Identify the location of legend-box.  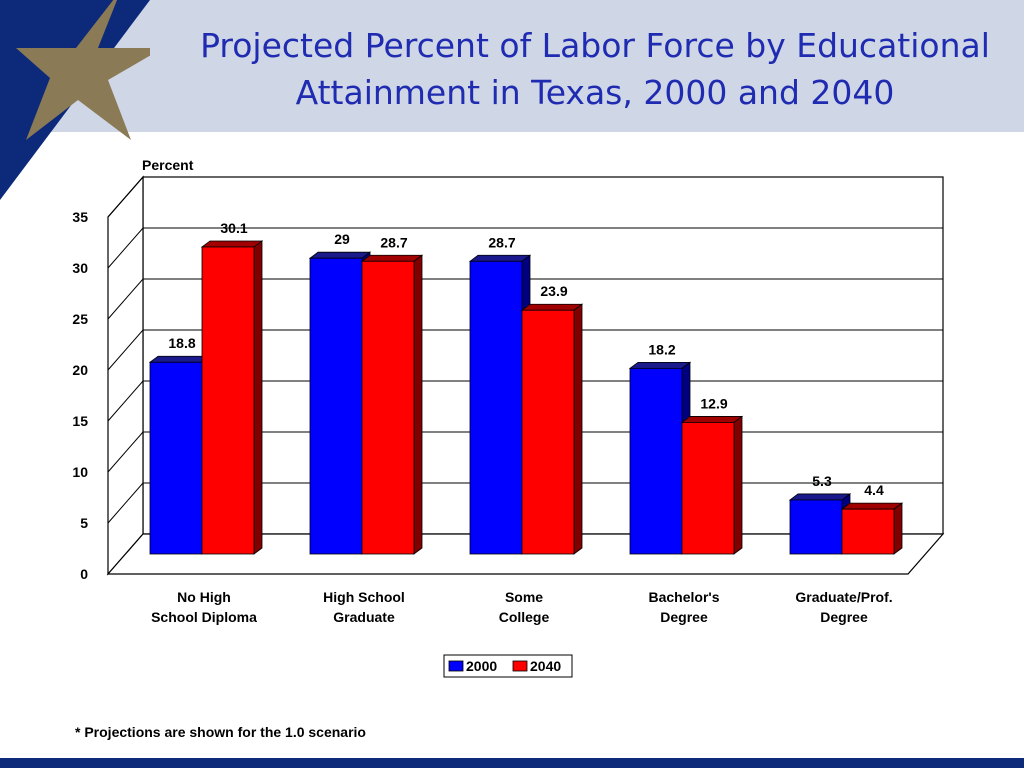
(508, 666).